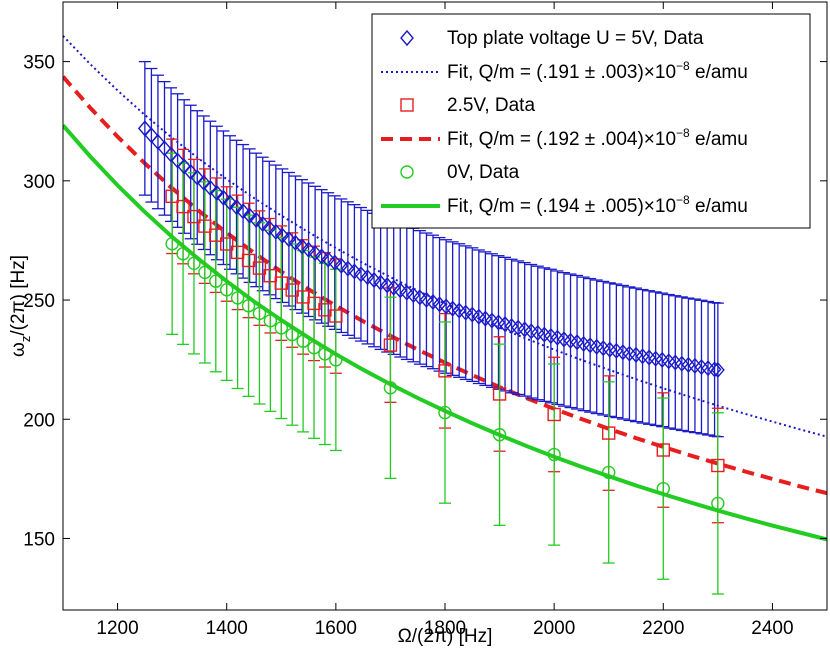 The image size is (830, 652). What do you see at coordinates (663, 628) in the screenshot?
I see `x-tick-label: 2200` at bounding box center [663, 628].